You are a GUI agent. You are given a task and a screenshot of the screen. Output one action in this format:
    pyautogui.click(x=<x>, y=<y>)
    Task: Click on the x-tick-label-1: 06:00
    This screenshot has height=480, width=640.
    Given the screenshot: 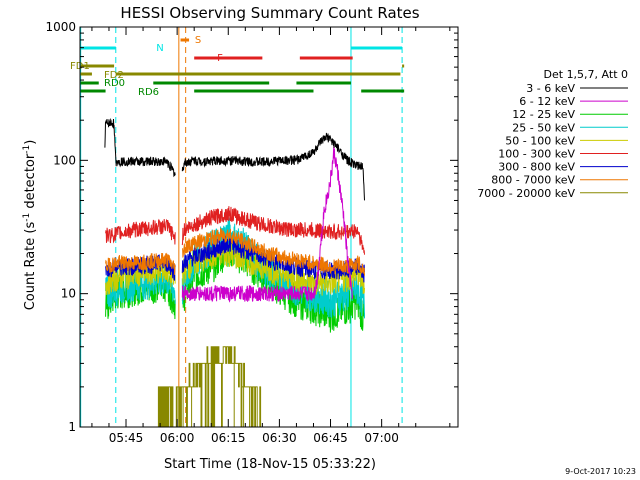 What is the action you would take?
    pyautogui.click(x=177, y=438)
    